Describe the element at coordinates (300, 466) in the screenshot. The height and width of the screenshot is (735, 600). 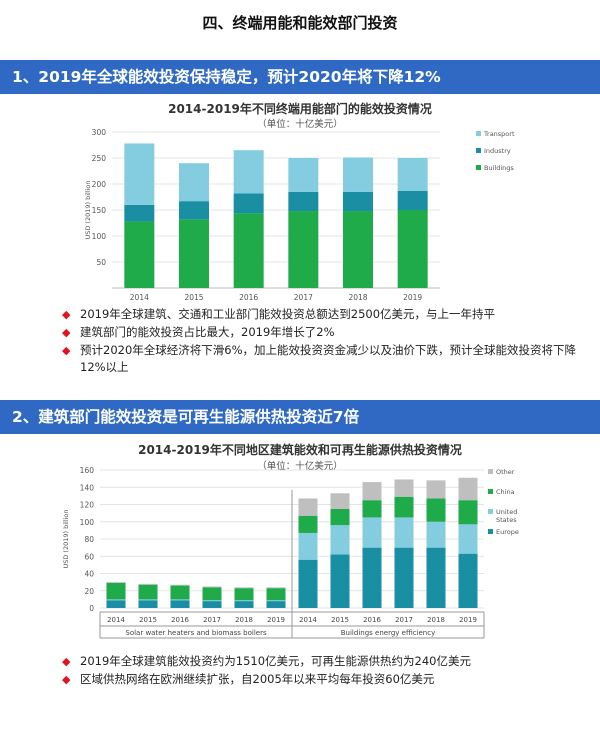
I see `chart2-unit: （单位：十亿美元）` at that location.